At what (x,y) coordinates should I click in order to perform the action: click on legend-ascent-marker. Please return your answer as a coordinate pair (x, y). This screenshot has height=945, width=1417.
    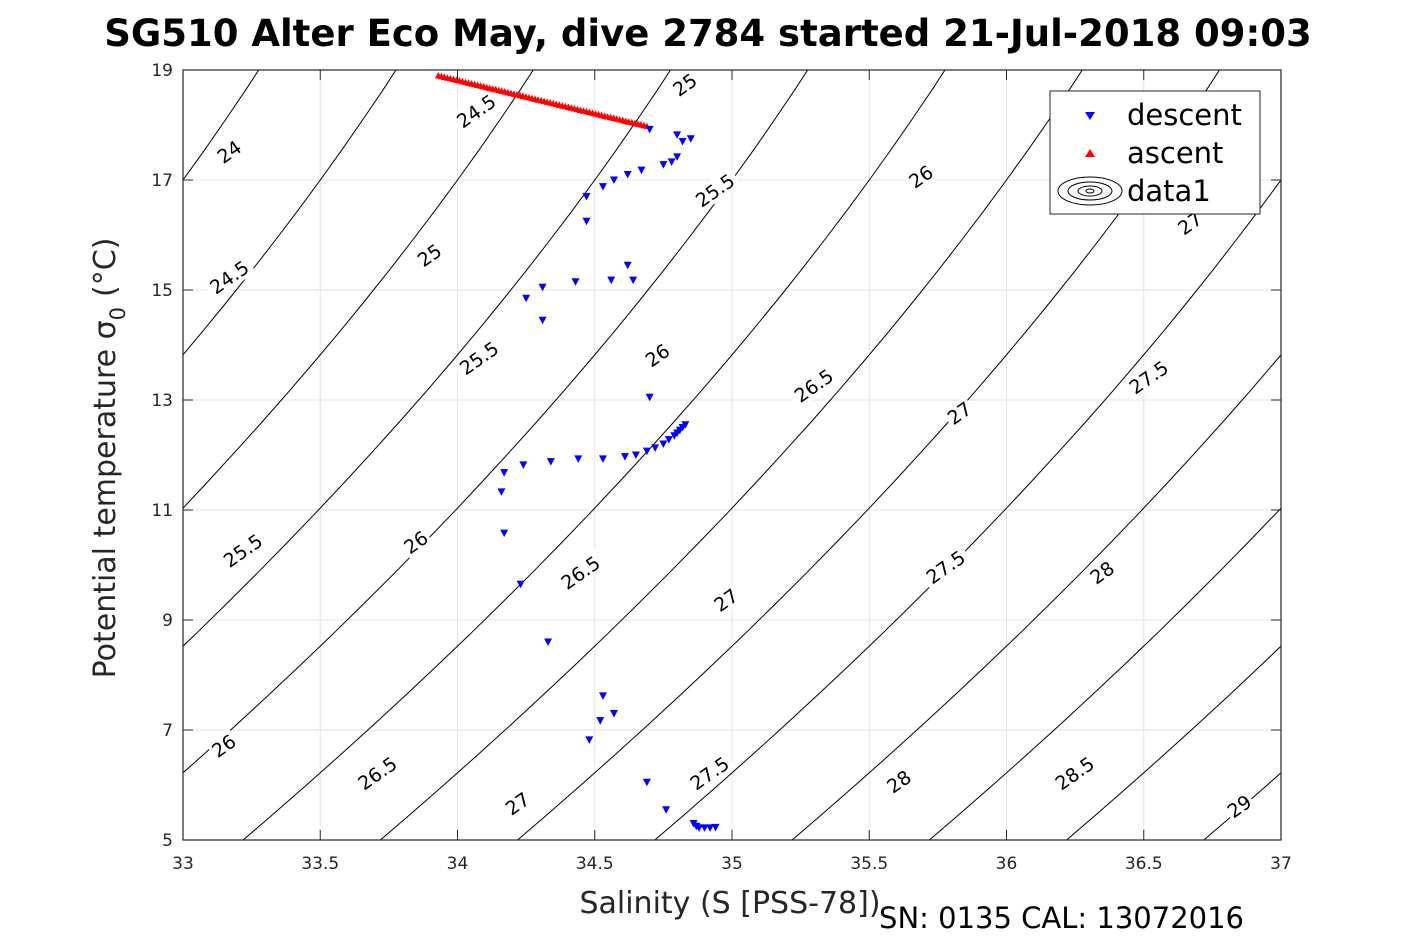
    Looking at the image, I should click on (1090, 153).